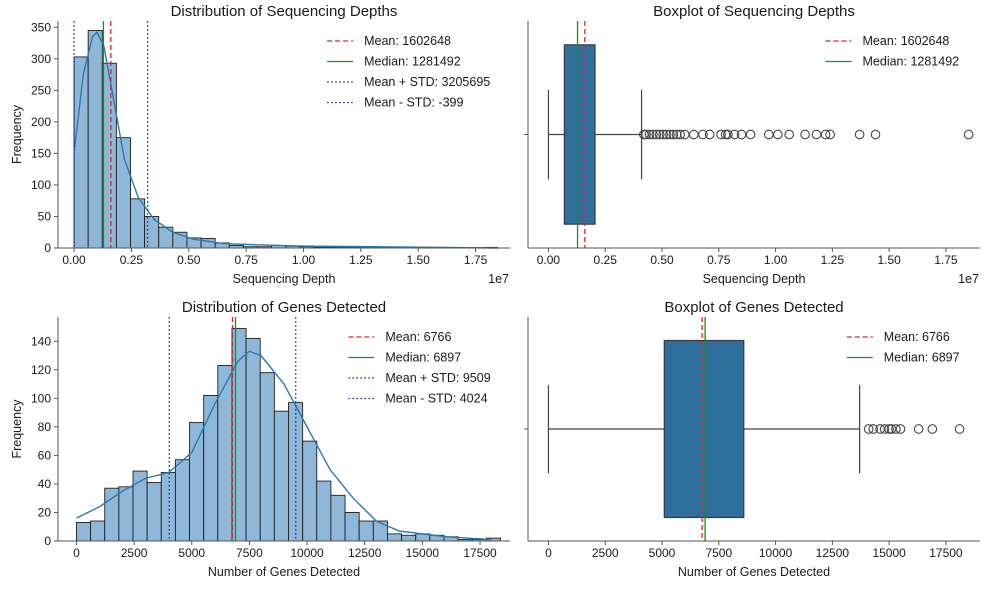  I want to click on y-tick-label: 200, so click(41, 122).